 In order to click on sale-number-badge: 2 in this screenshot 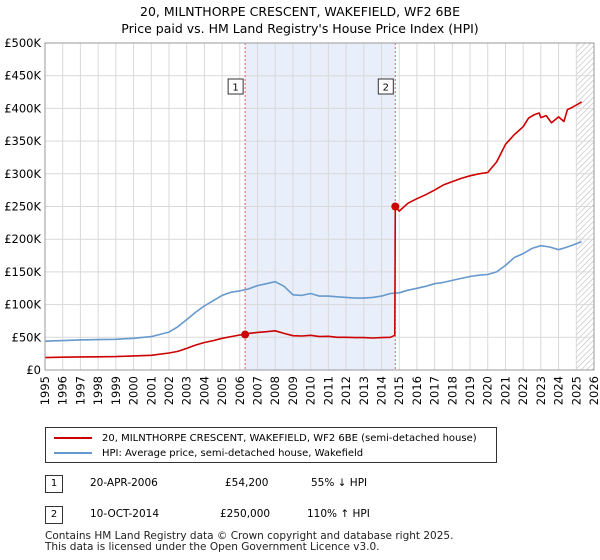, I will do `click(54, 515)`.